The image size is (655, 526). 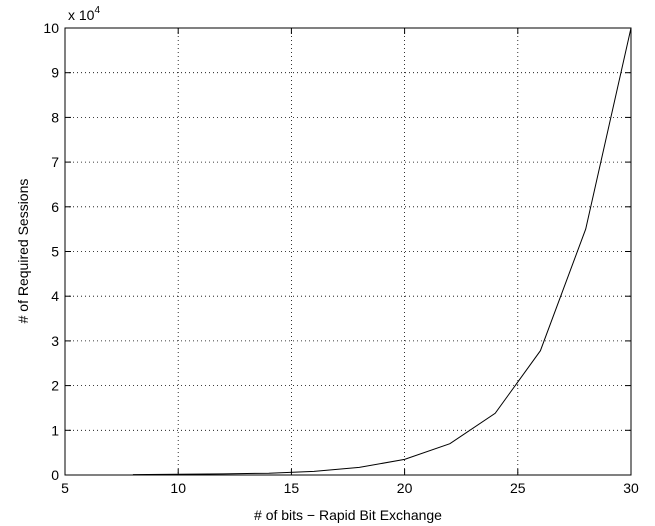 What do you see at coordinates (55, 162) in the screenshot?
I see `y-tick-label: 7` at bounding box center [55, 162].